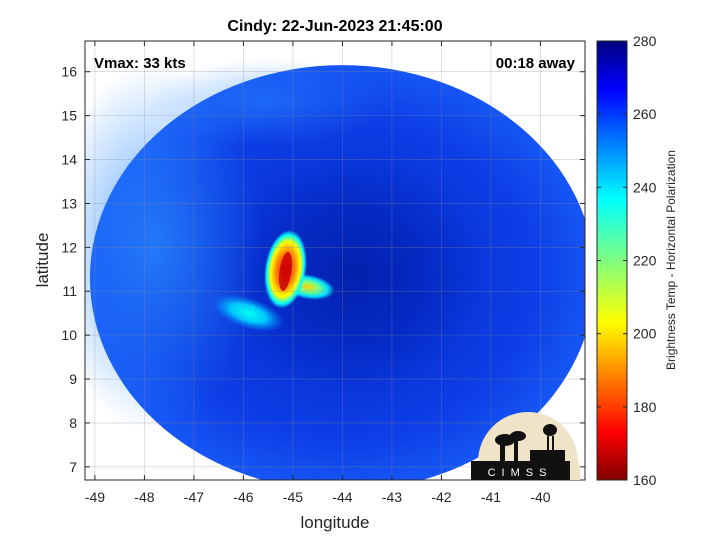 The height and width of the screenshot is (540, 720). What do you see at coordinates (441, 497) in the screenshot?
I see `x-tick-label: -42` at bounding box center [441, 497].